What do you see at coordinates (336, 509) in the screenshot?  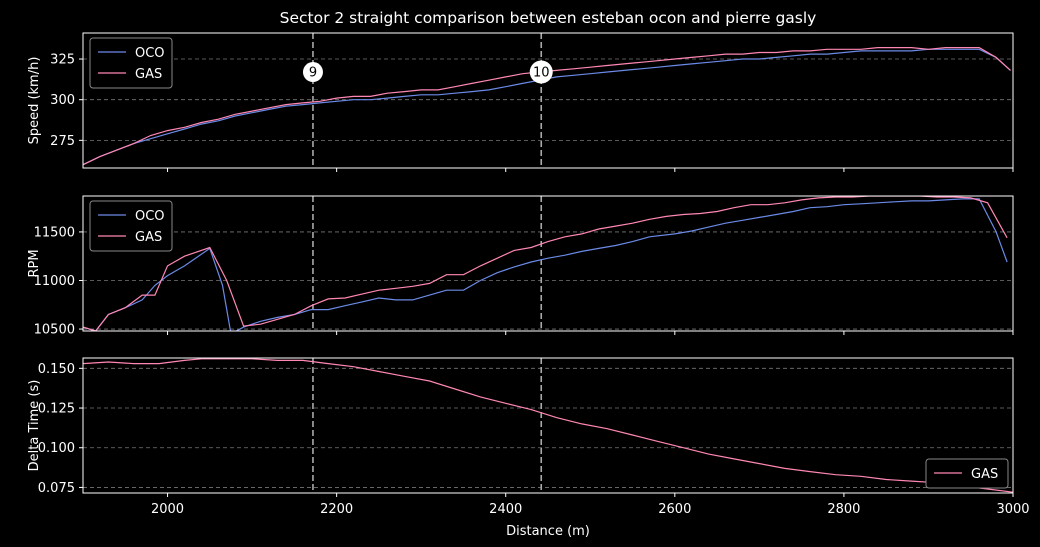 I see `x-tick-label: 2200` at bounding box center [336, 509].